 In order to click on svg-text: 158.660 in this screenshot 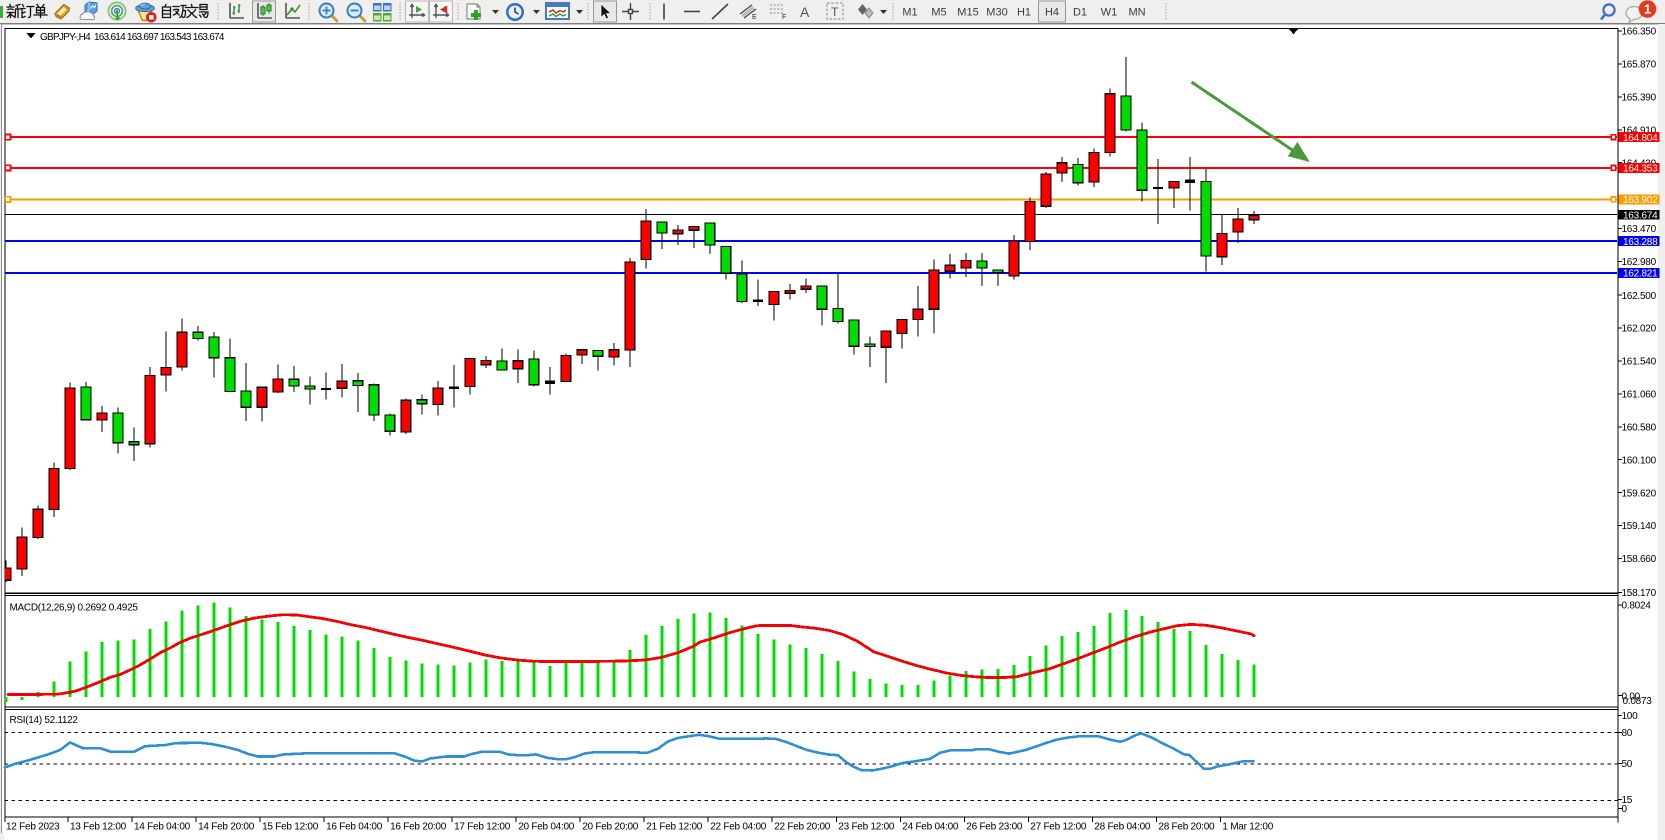, I will do `click(1639, 559)`.